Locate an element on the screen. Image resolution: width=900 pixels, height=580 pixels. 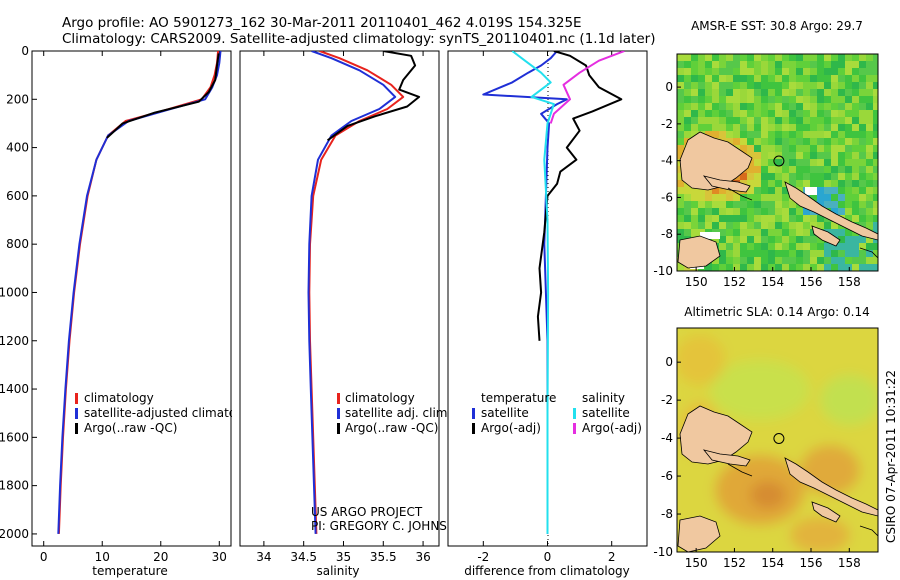
map-x-tick-label: 158 is located at coordinates (849, 282).